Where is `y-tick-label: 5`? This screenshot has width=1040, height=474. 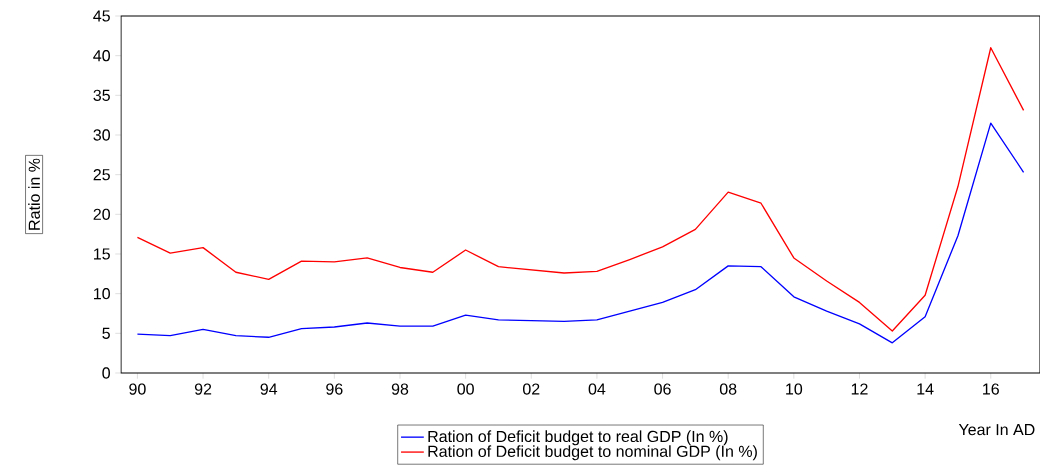
y-tick-label: 5 is located at coordinates (106, 333).